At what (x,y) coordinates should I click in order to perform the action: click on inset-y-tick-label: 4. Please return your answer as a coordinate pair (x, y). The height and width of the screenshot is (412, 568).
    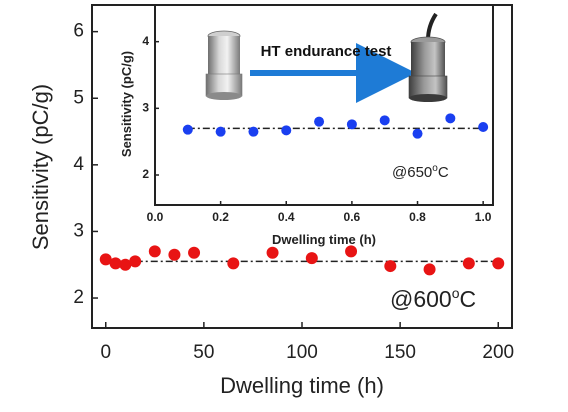
    Looking at the image, I should click on (145, 41).